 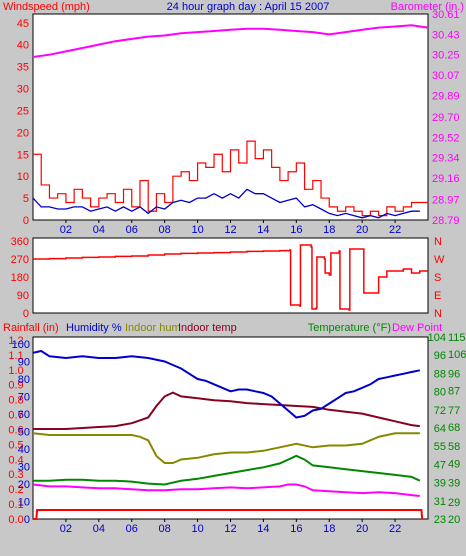 What do you see at coordinates (15, 445) in the screenshot?
I see `rain-y-tick-label: 0.5` at bounding box center [15, 445].